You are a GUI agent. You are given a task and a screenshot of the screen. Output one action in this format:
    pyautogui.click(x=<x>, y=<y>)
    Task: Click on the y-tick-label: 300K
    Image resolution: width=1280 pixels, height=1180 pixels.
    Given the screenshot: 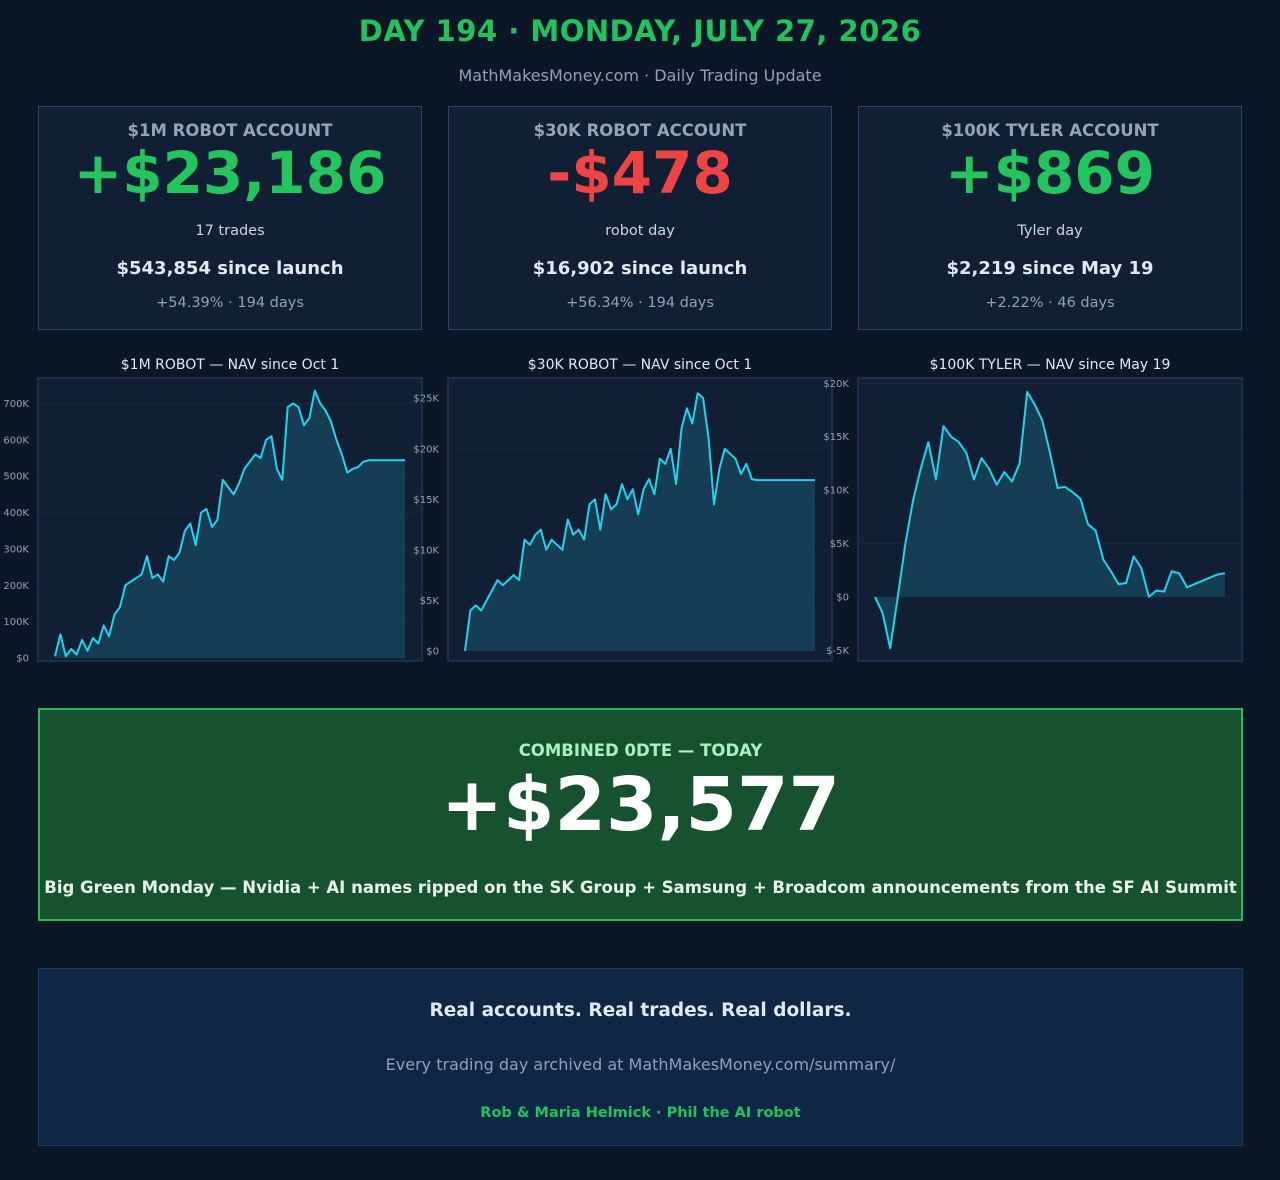 What is the action you would take?
    pyautogui.click(x=16, y=549)
    